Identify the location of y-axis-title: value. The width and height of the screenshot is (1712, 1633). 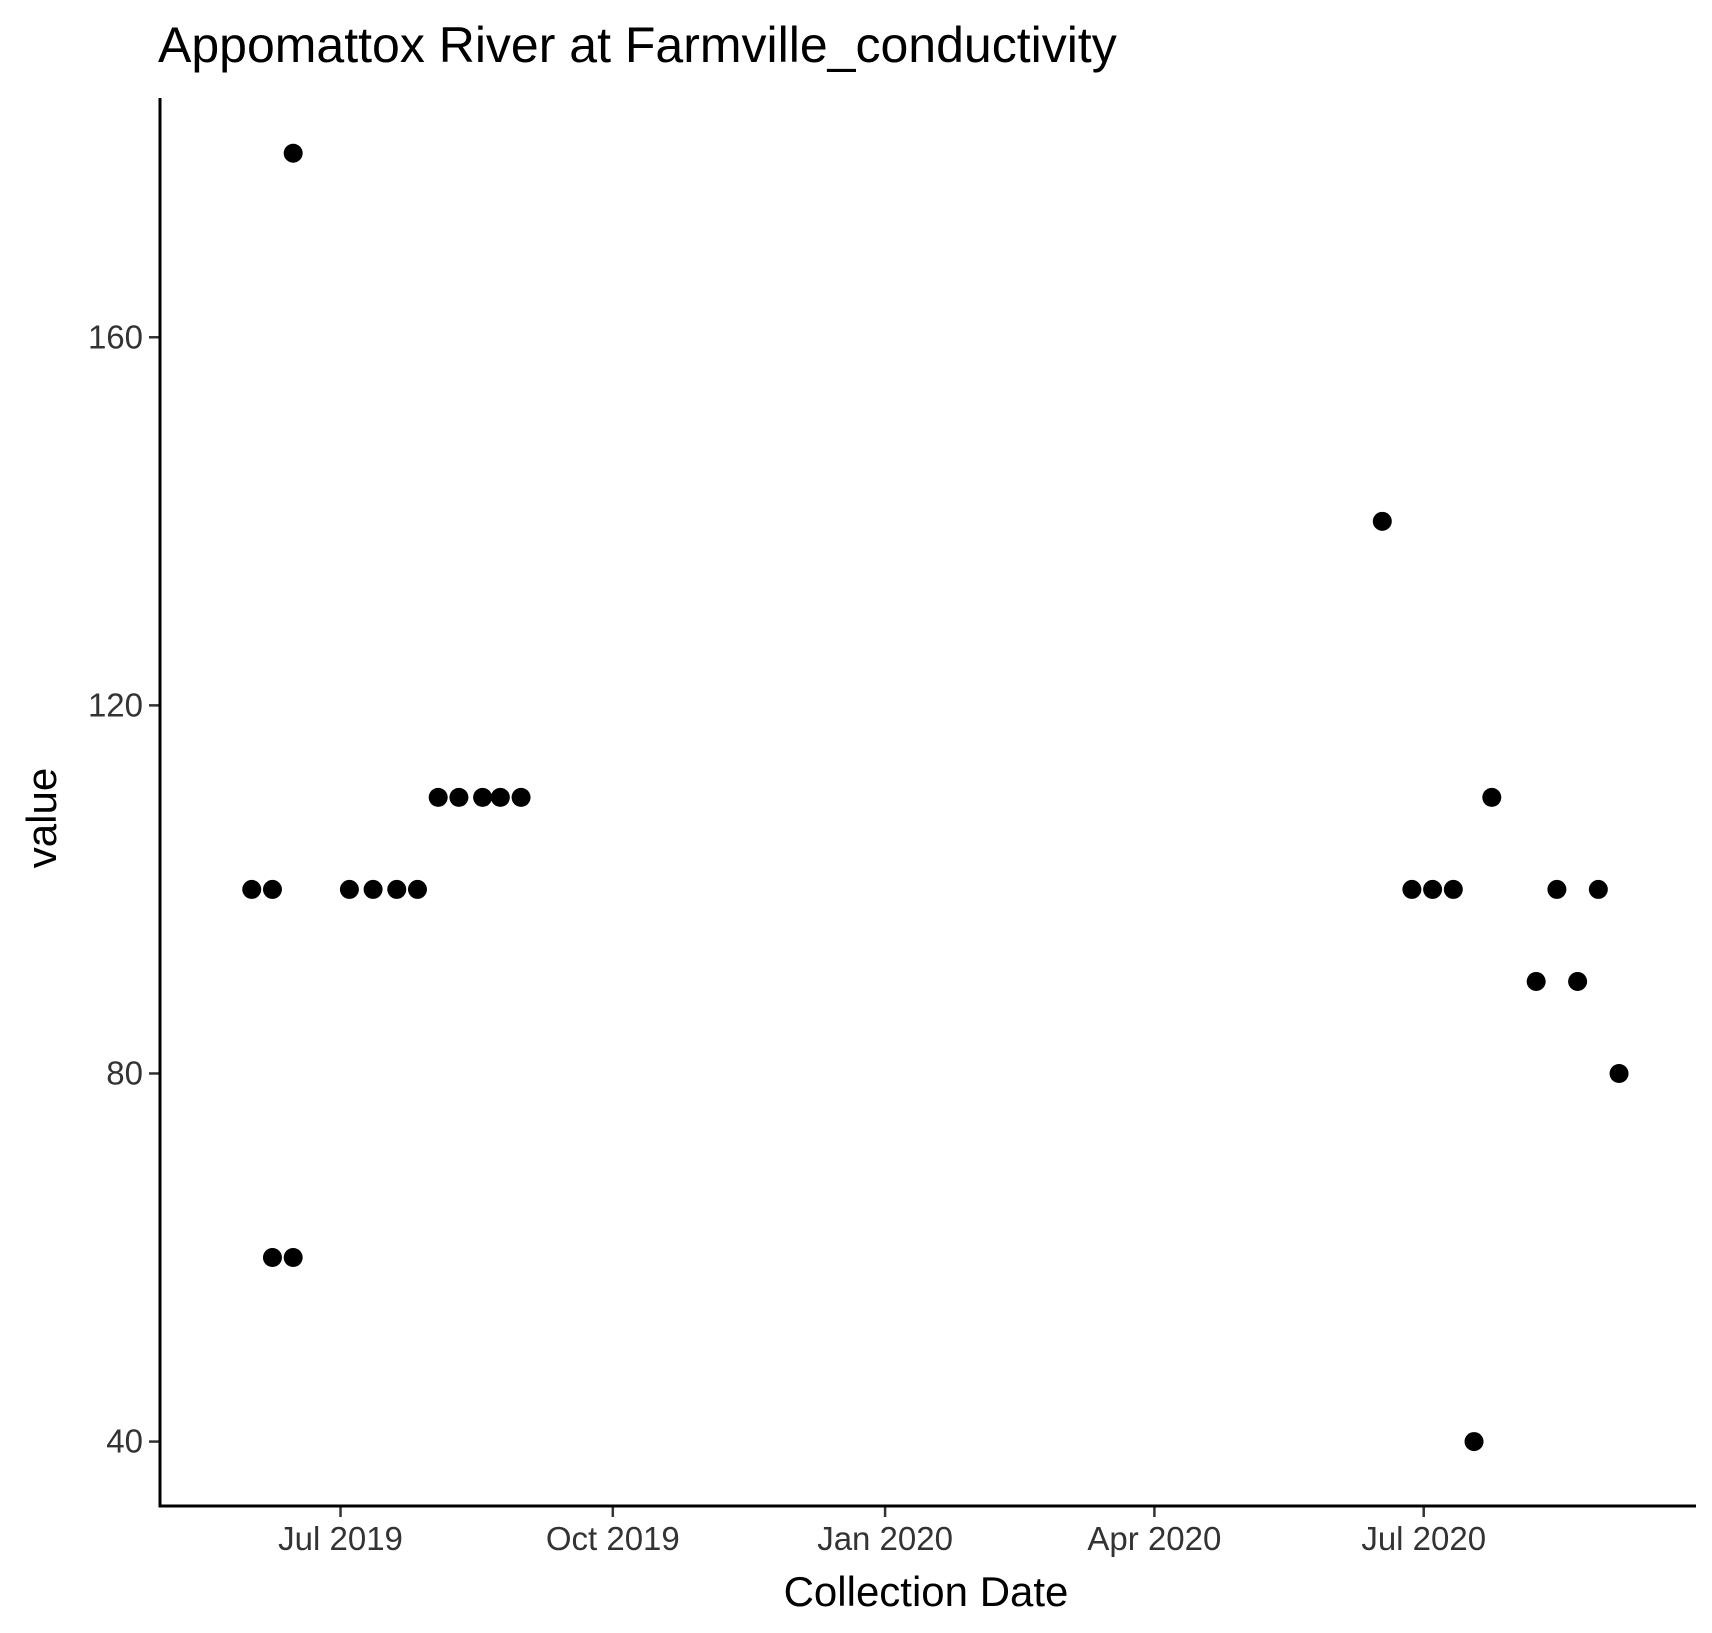
(41, 818).